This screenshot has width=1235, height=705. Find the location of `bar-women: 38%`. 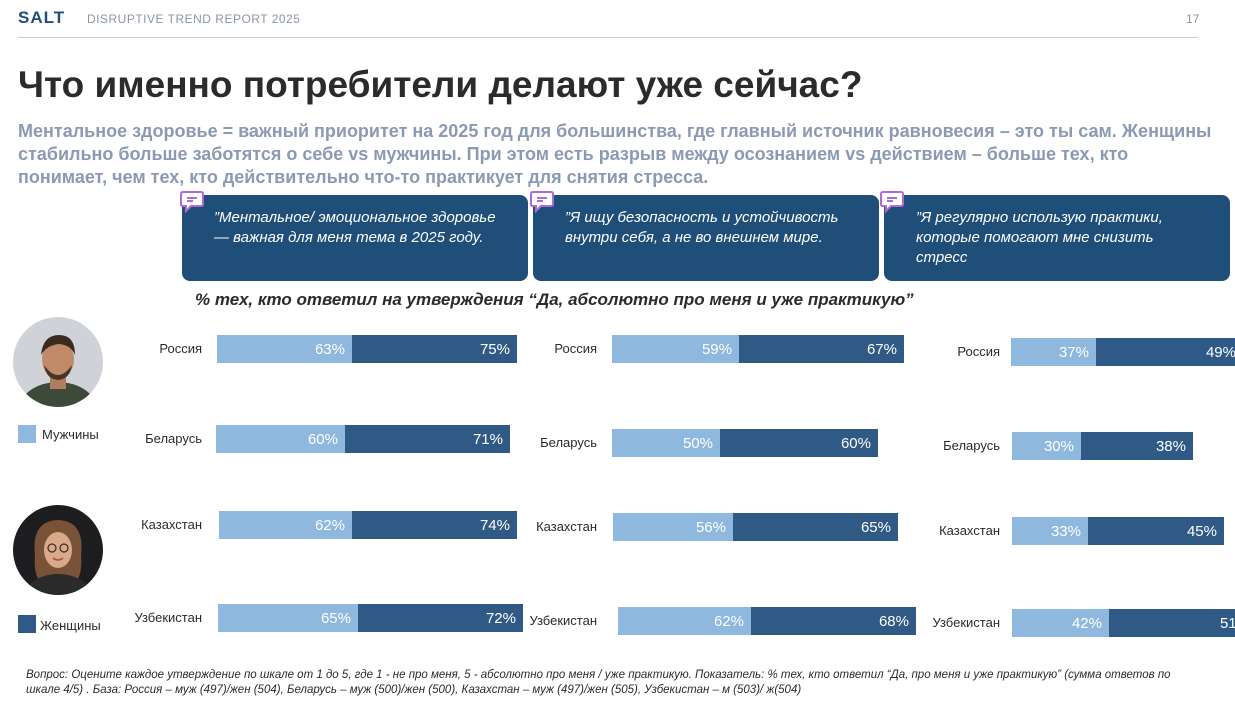

bar-women: 38% is located at coordinates (1137, 446).